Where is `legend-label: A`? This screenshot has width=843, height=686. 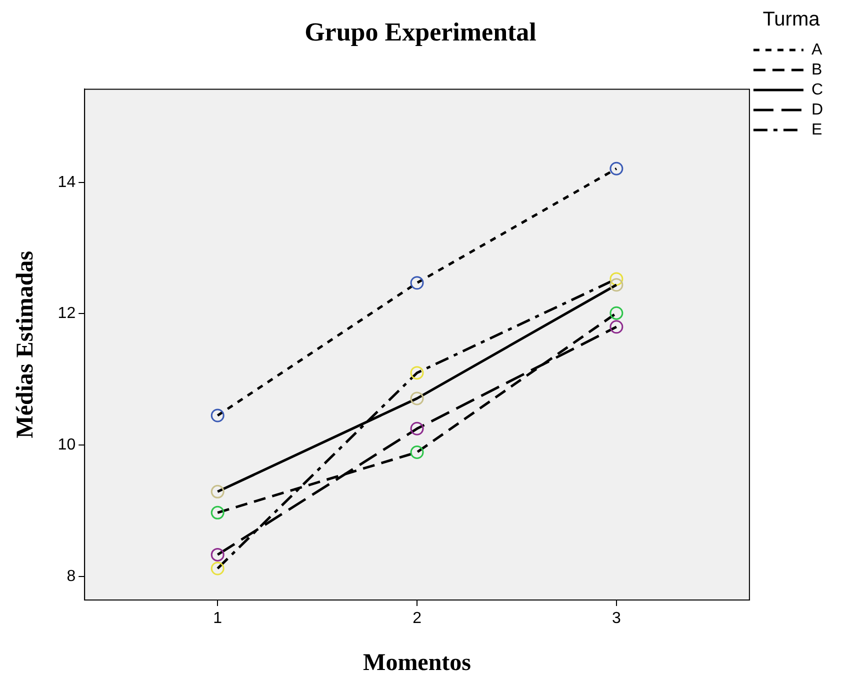
legend-label: A is located at coordinates (816, 49).